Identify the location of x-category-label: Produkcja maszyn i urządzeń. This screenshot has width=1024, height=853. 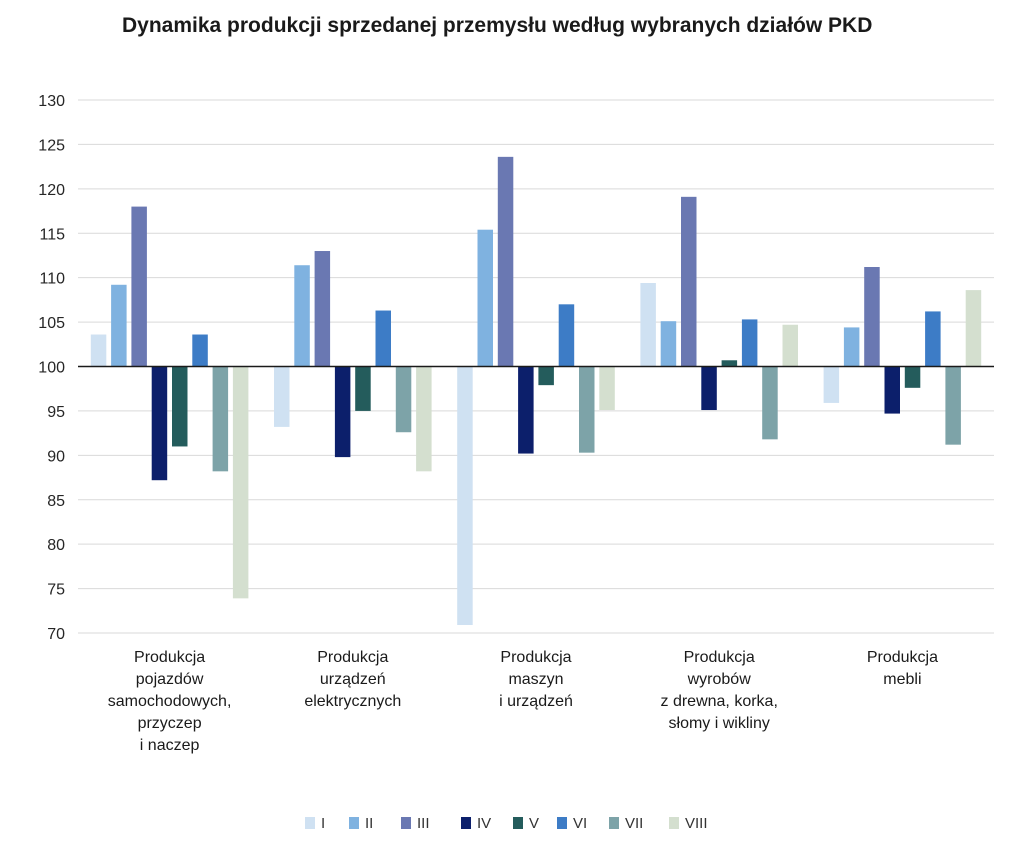
(536, 679).